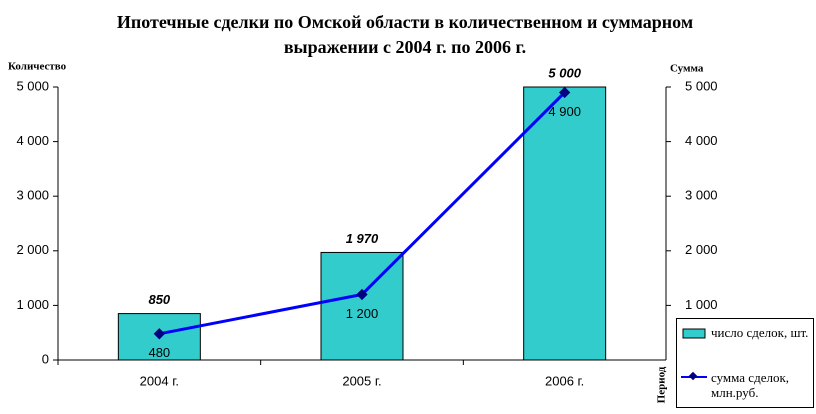 This screenshot has width=816, height=414. I want to click on bar-value-label: 5 000, so click(564, 72).